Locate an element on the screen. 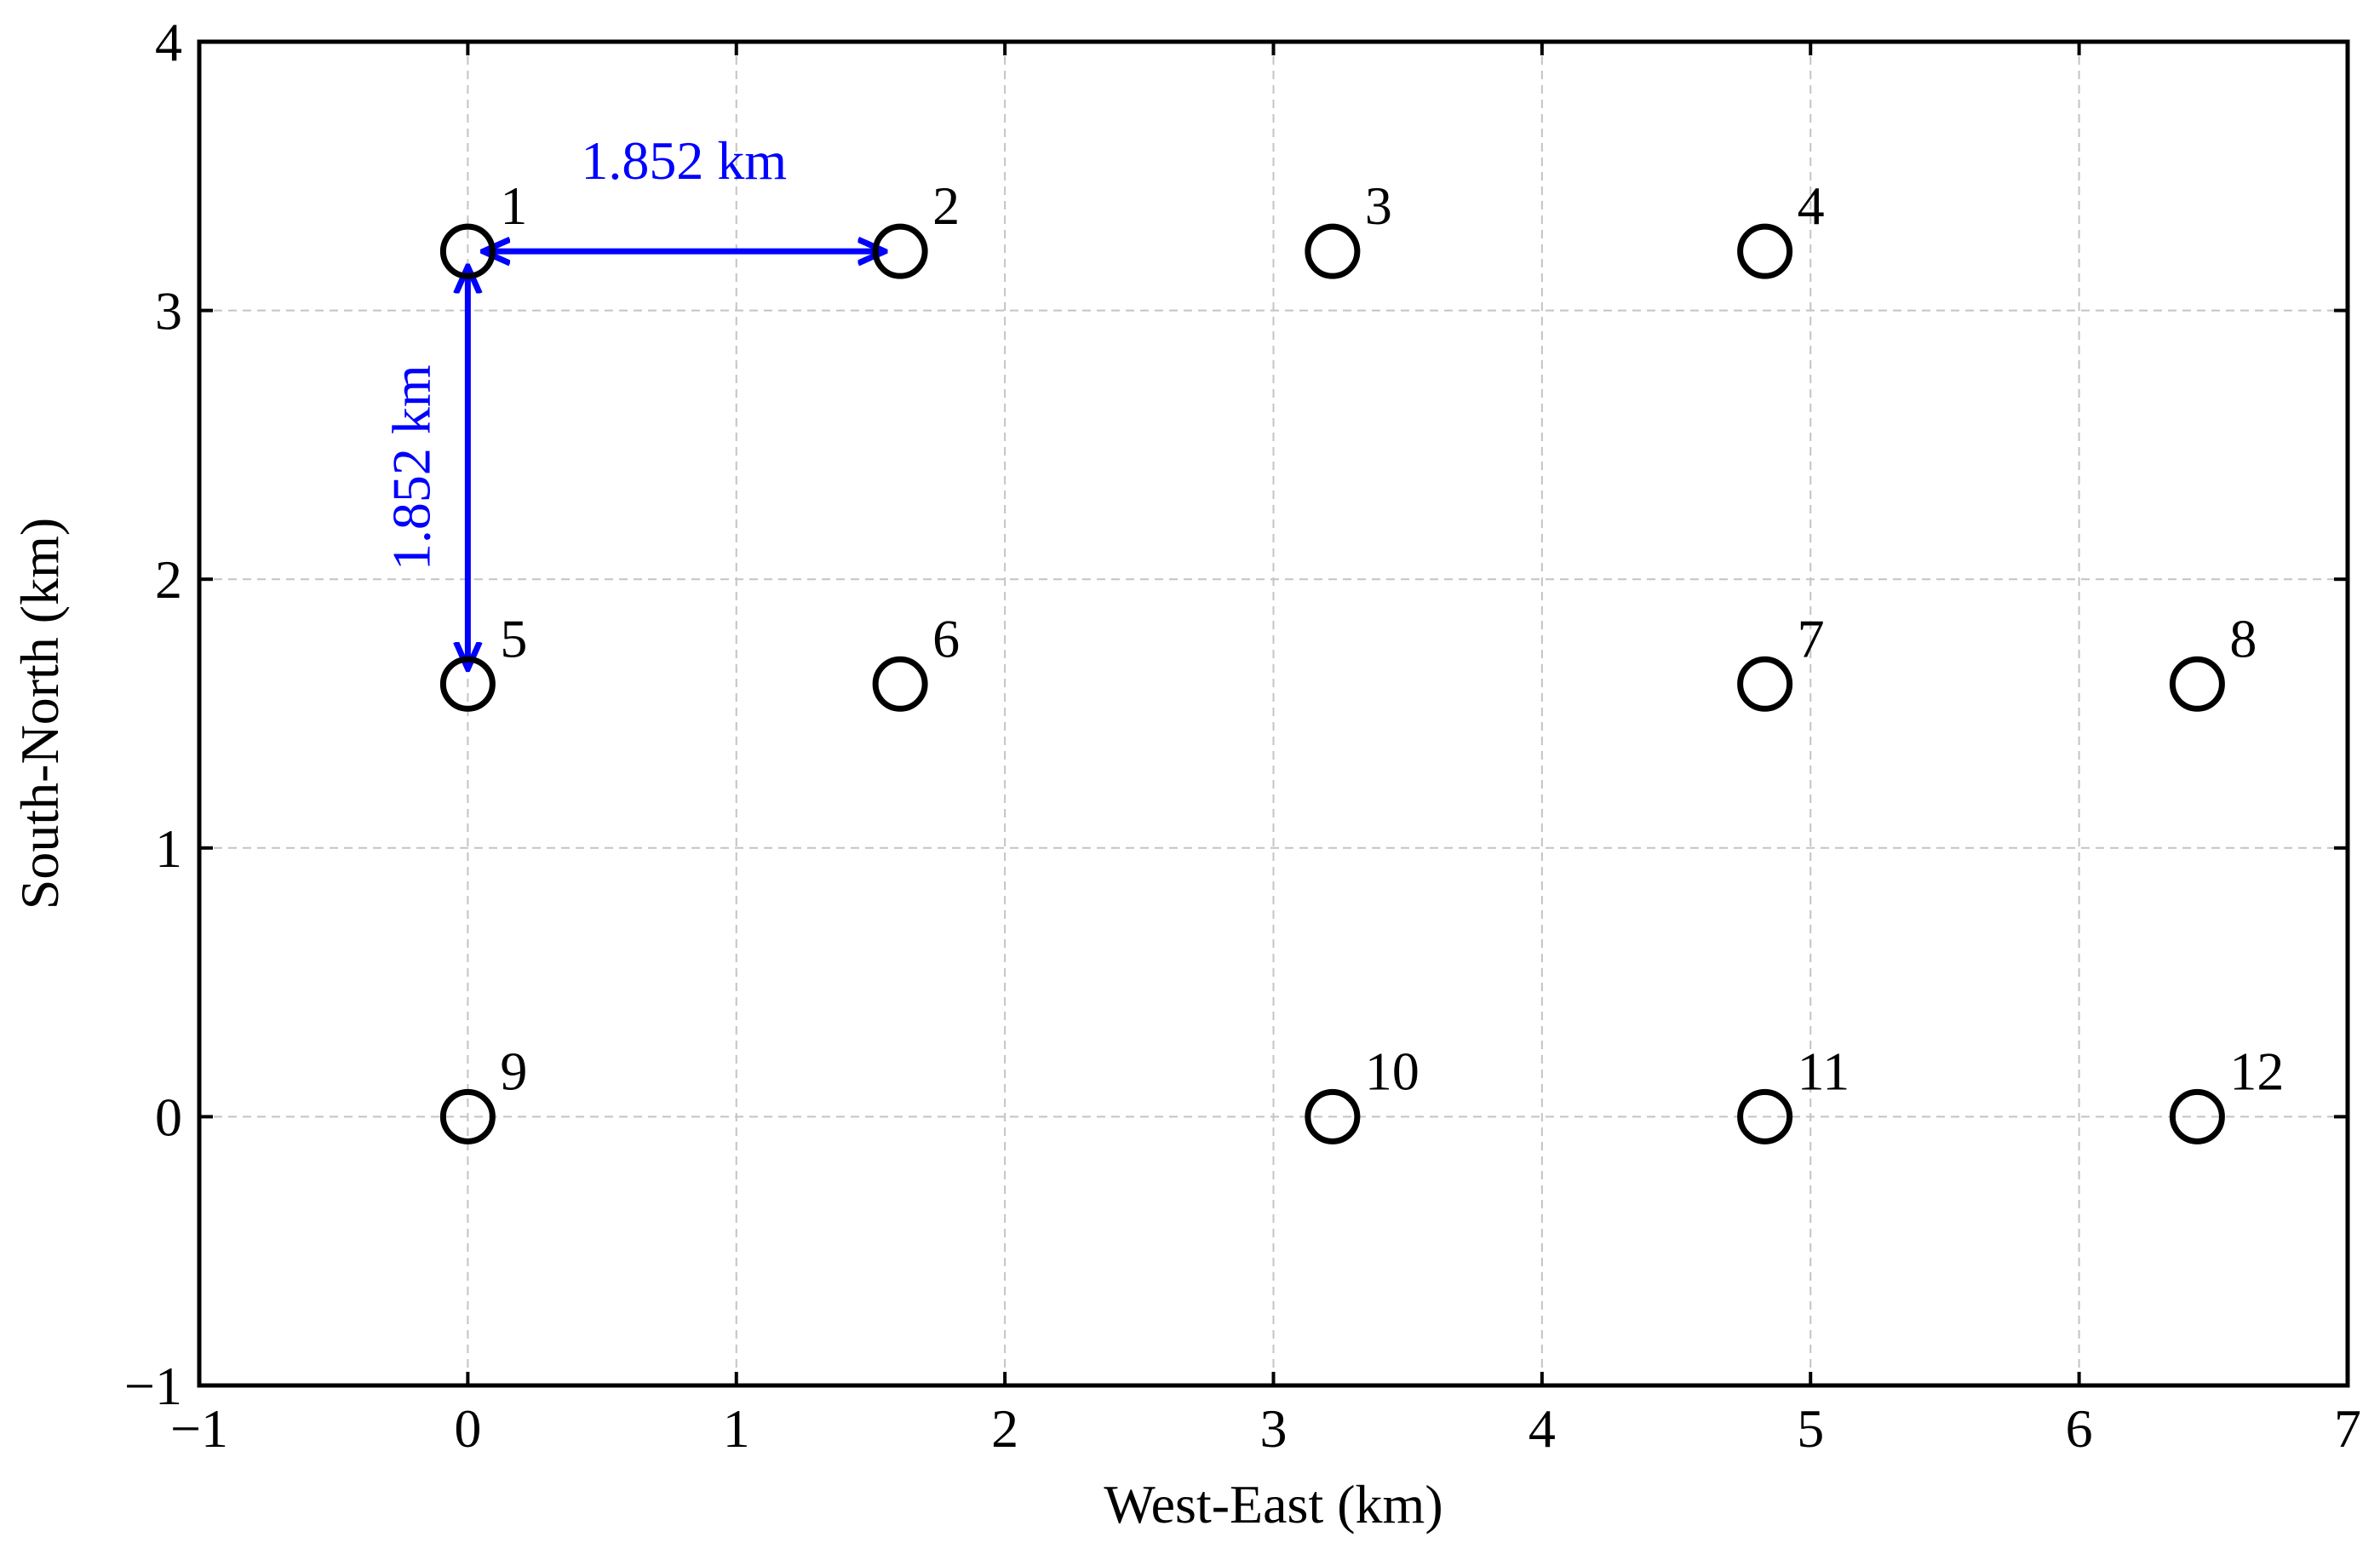  y-tick-label: −1 is located at coordinates (153, 1386).